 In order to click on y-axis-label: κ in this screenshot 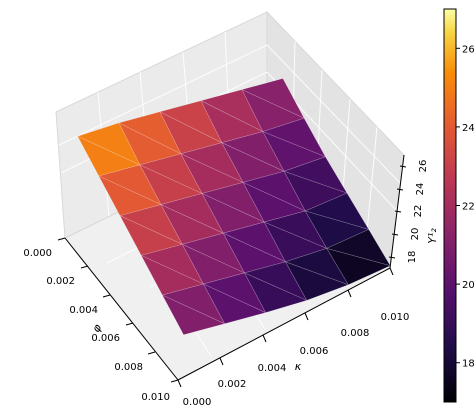, I will do `click(298, 366)`.